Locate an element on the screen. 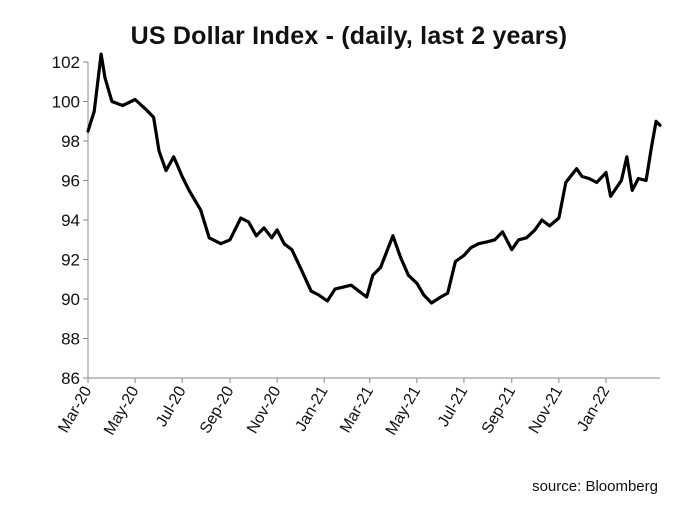 Image resolution: width=698 pixels, height=508 pixels. y-tick-label: 102 is located at coordinates (66, 62).